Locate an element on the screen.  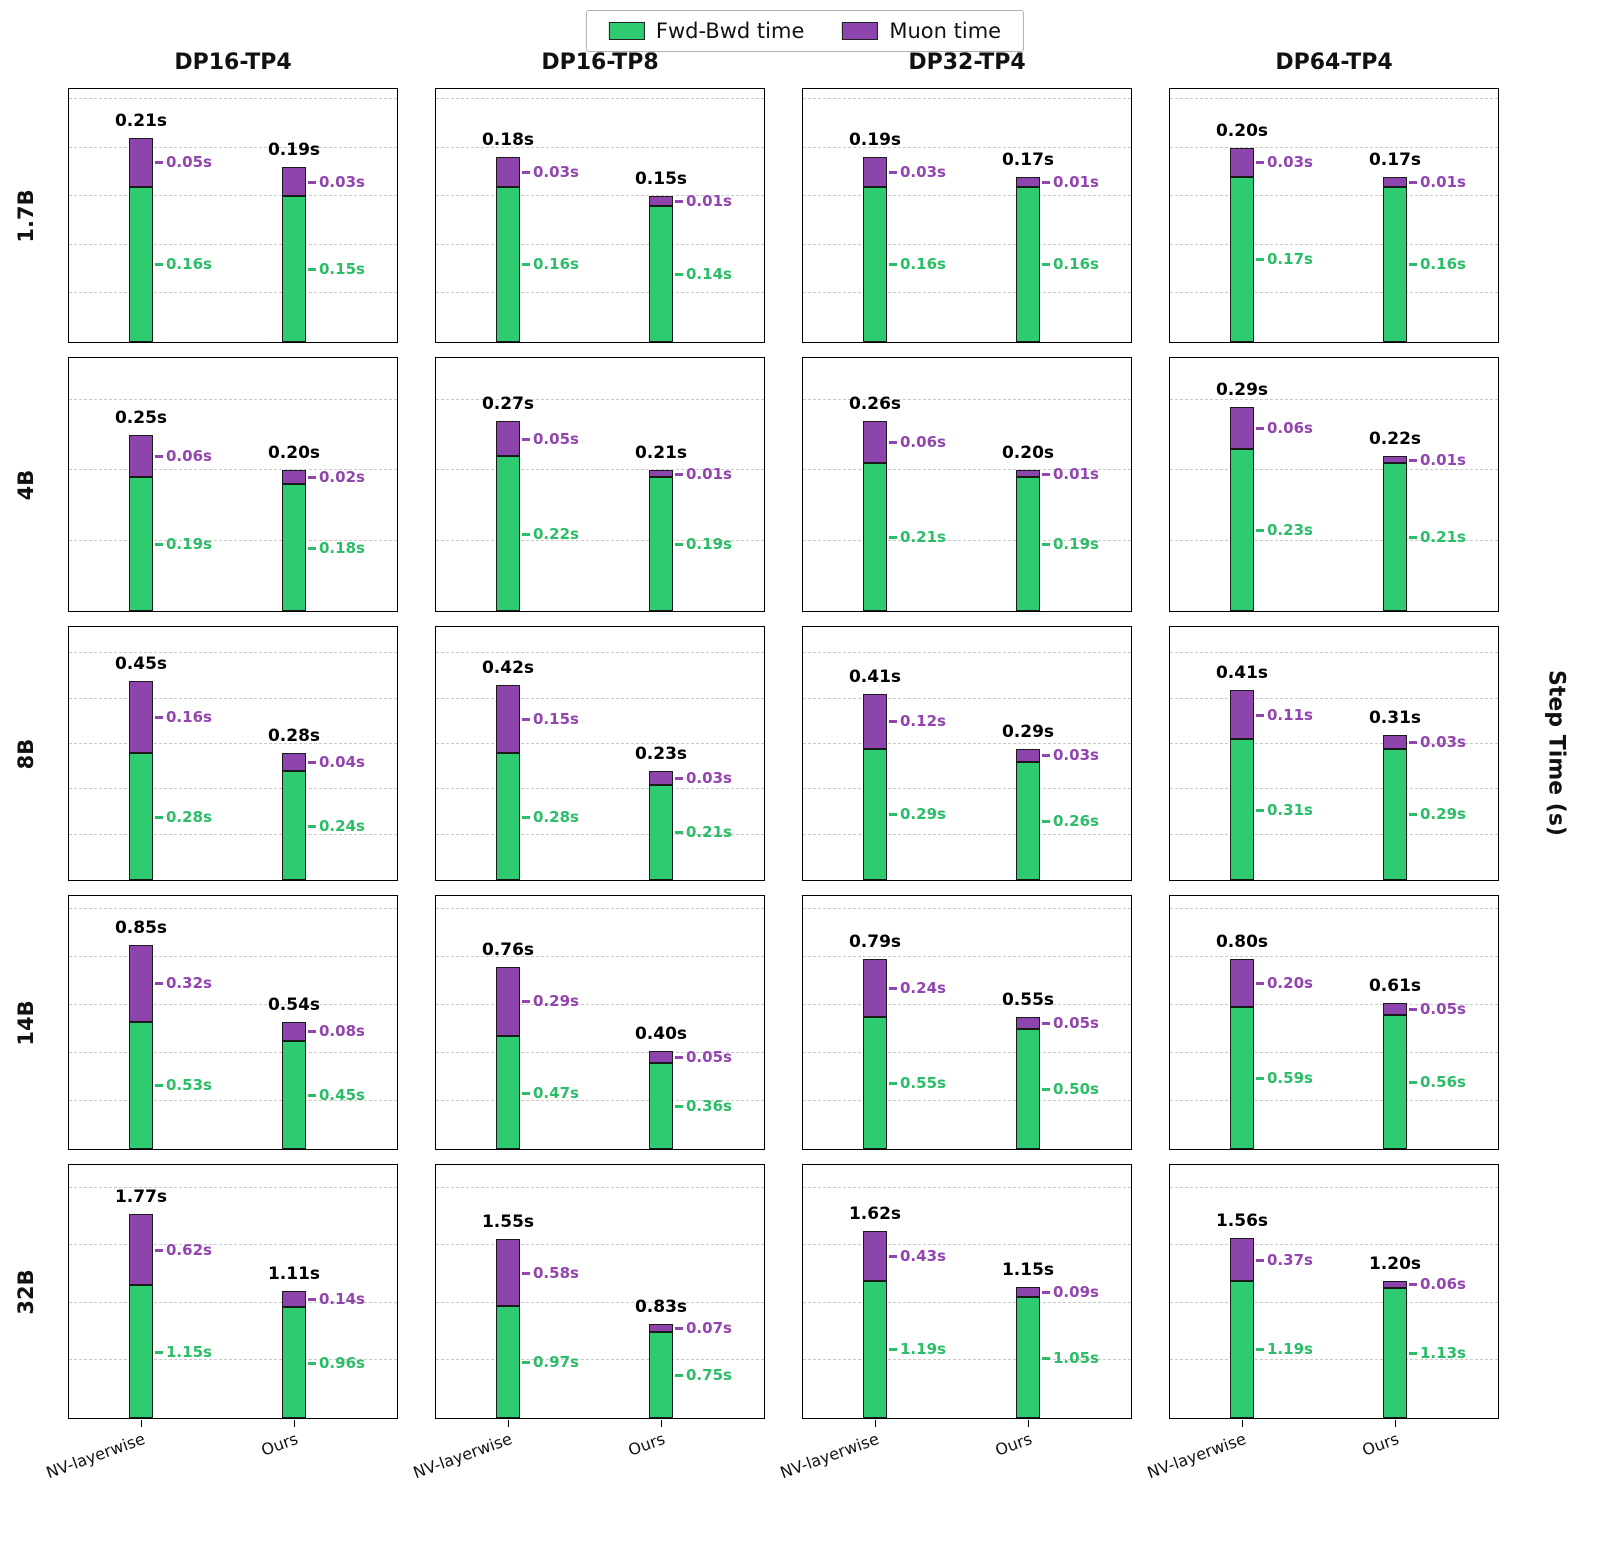
legend-swatch-muon-icon is located at coordinates (860, 31).